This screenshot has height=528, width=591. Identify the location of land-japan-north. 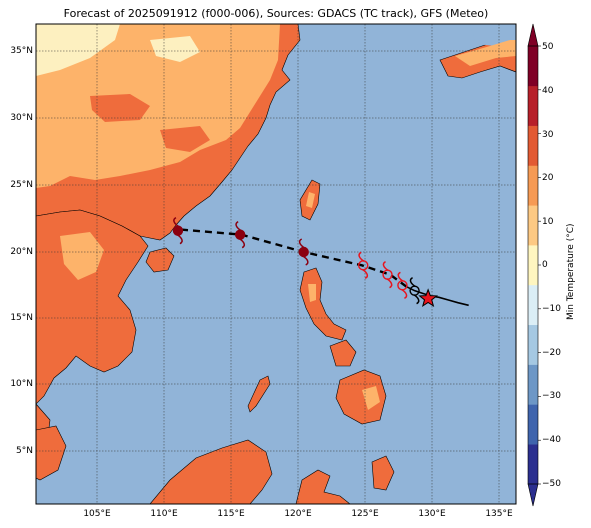
(493, 35).